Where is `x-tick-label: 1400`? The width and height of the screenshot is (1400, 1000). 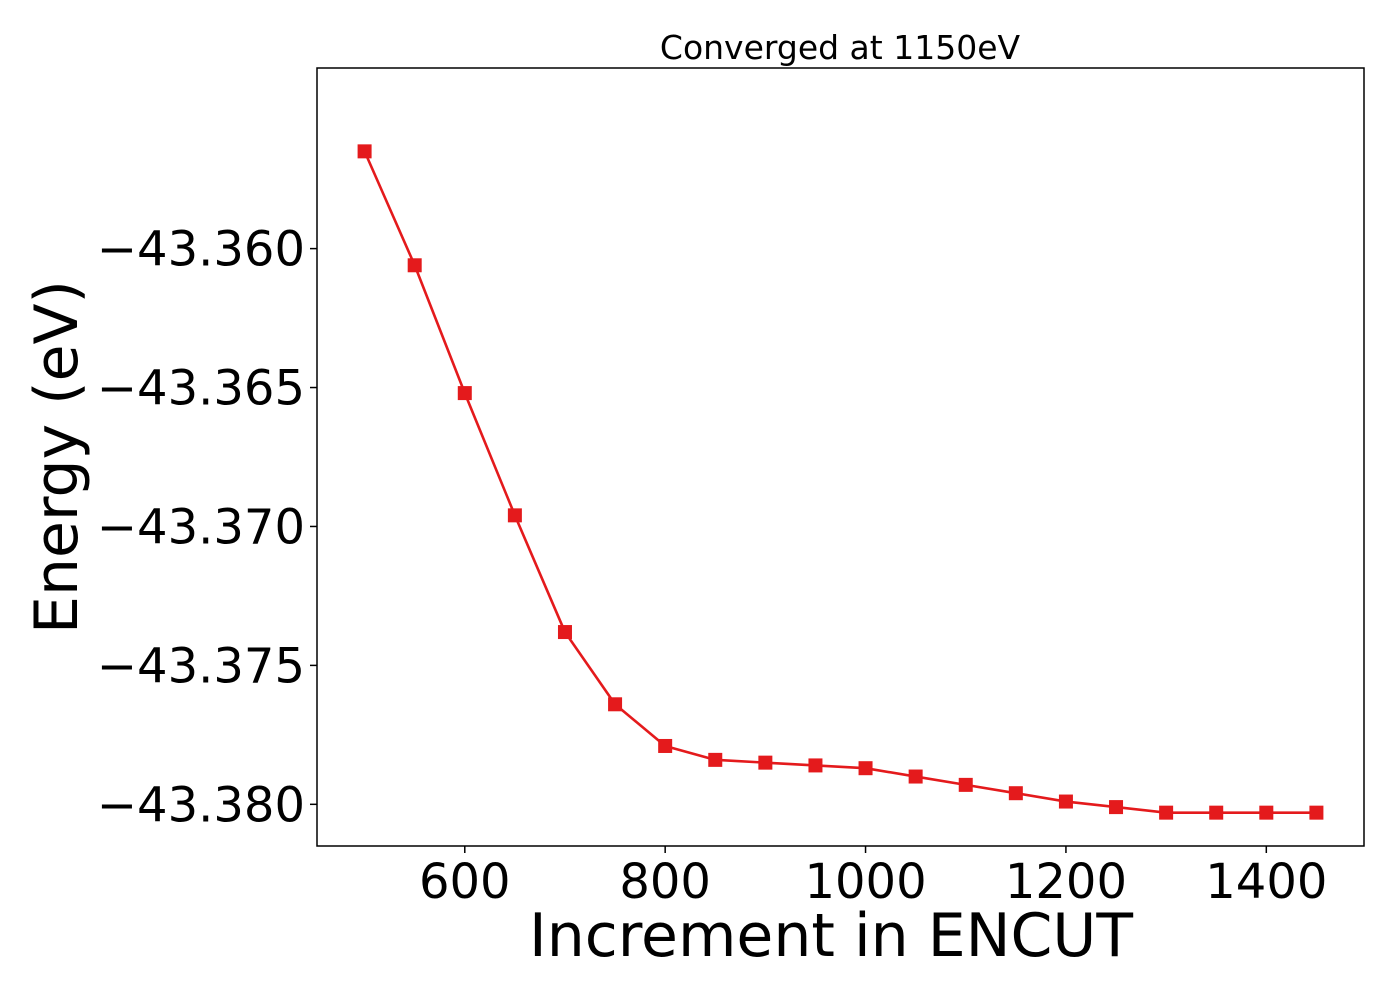
x-tick-label: 1400 is located at coordinates (1266, 882).